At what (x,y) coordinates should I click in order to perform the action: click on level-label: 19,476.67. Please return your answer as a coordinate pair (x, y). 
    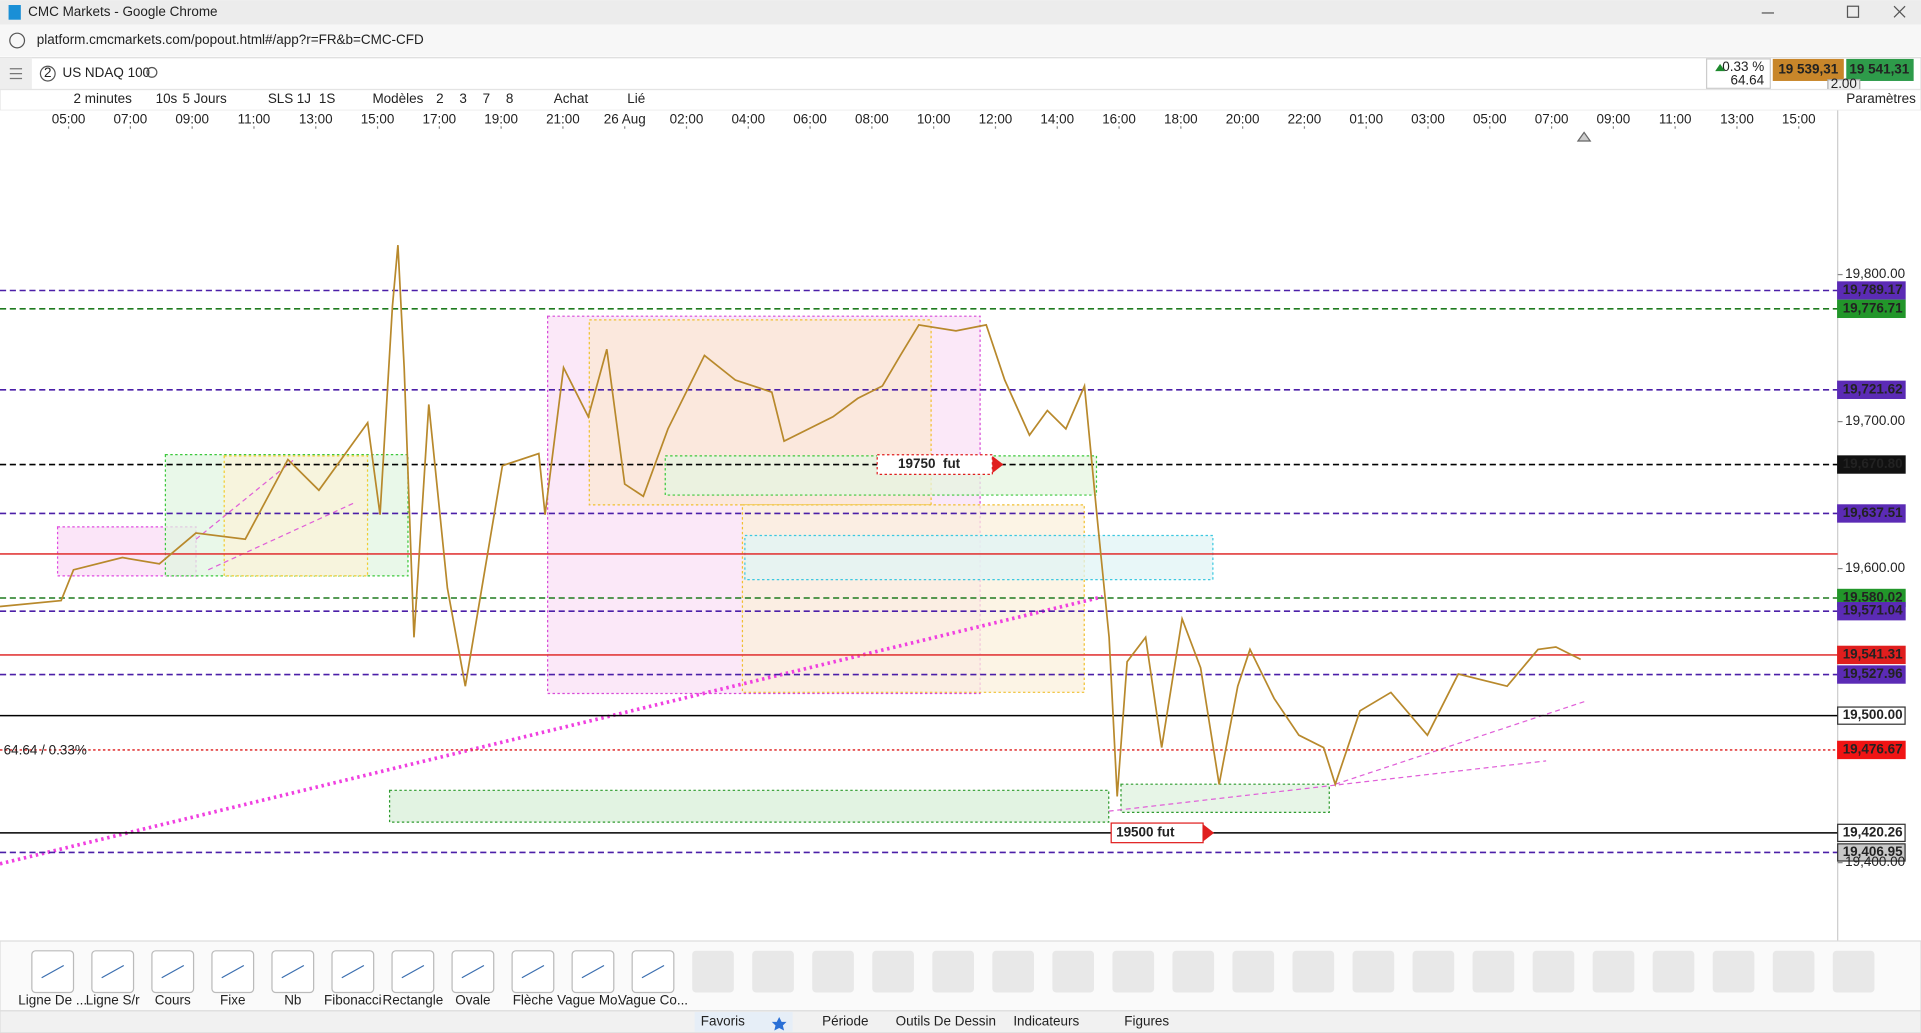
    Looking at the image, I should click on (1873, 748).